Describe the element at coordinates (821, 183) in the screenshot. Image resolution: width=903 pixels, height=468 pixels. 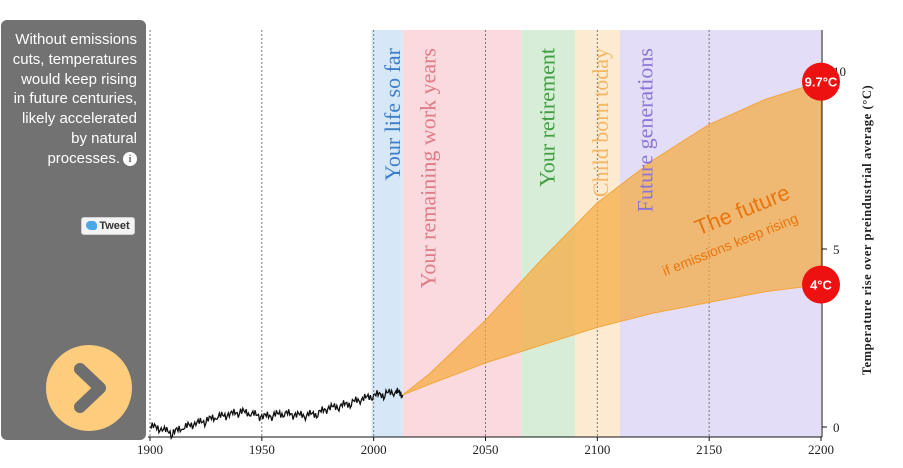
I see `end-value-labels: 4°C 9.7°C` at that location.